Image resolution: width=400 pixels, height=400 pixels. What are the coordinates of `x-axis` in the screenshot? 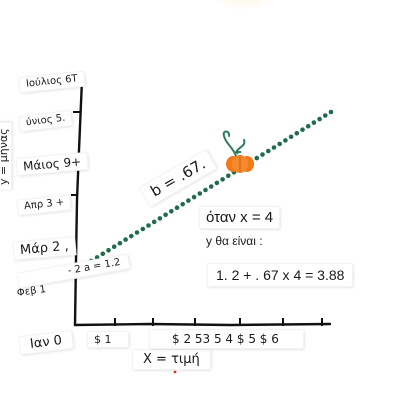 It's located at (202, 324).